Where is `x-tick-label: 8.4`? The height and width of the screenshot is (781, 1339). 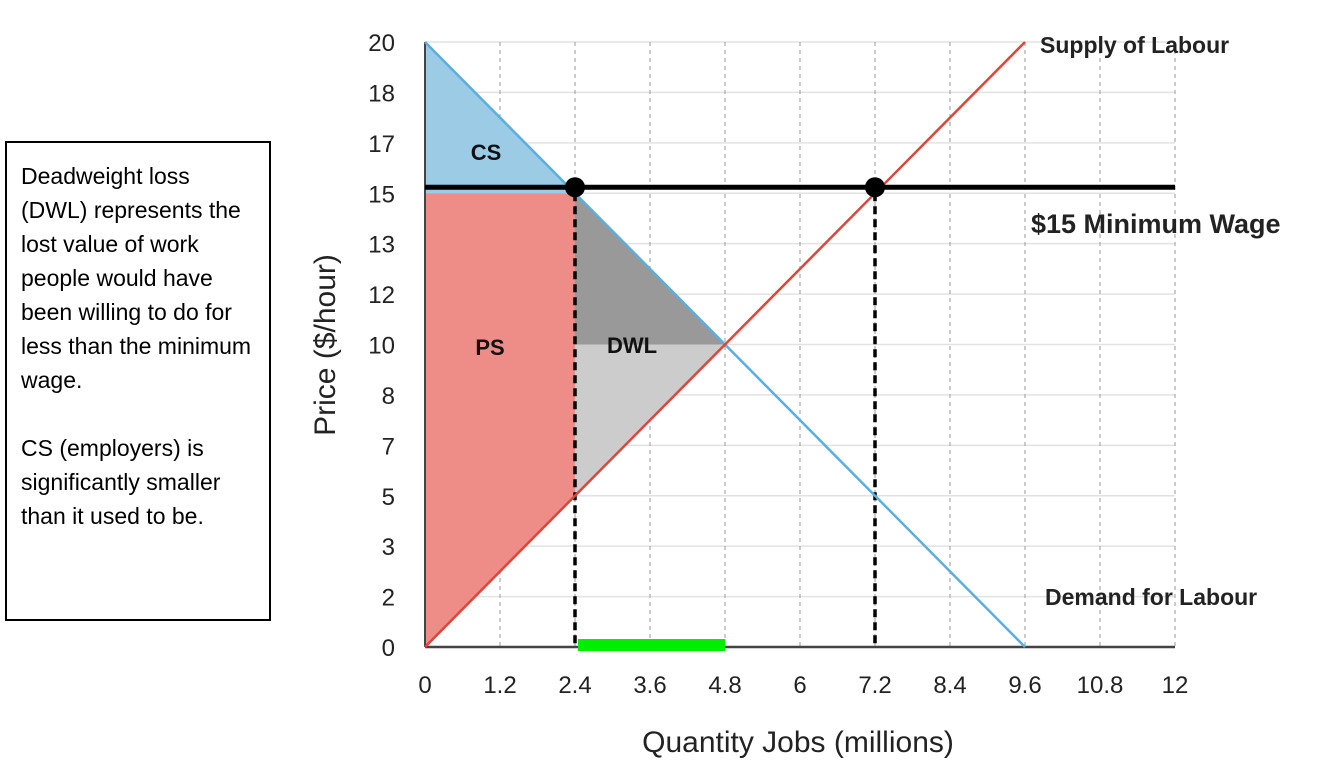
x-tick-label: 8.4 is located at coordinates (949, 685).